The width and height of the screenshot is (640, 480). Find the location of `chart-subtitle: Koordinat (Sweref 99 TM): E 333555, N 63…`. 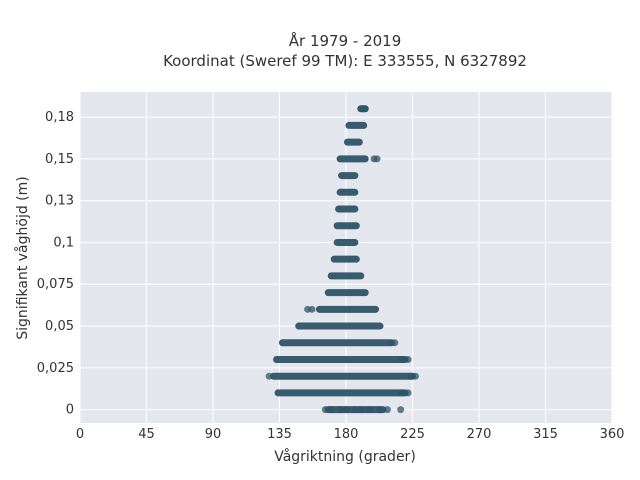

chart-subtitle: Koordinat (Sweref 99 TM): E 333555, N 63… is located at coordinates (345, 61).